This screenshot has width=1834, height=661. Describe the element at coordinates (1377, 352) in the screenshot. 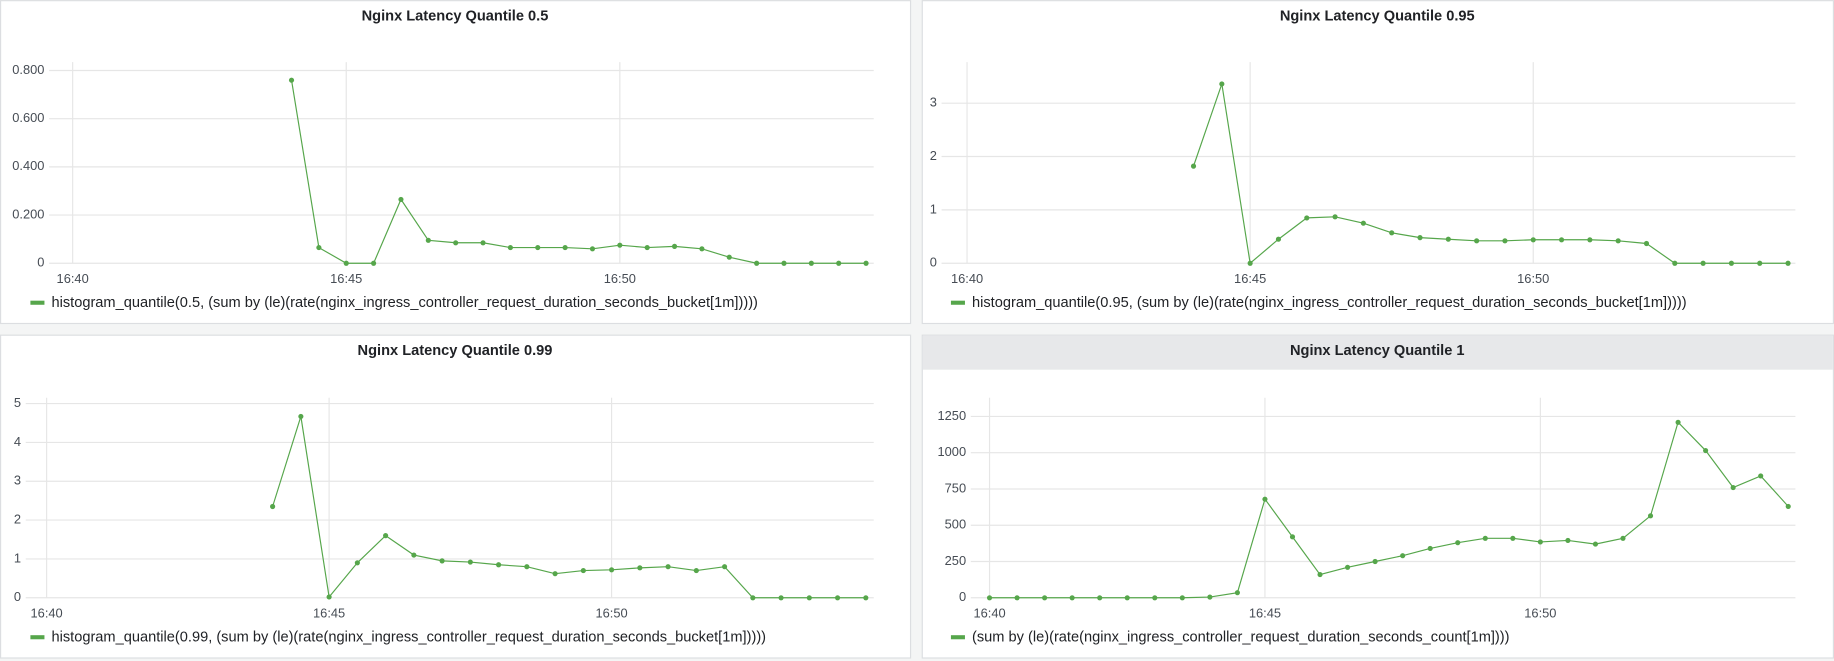

I see `panel-header-hover` at that location.